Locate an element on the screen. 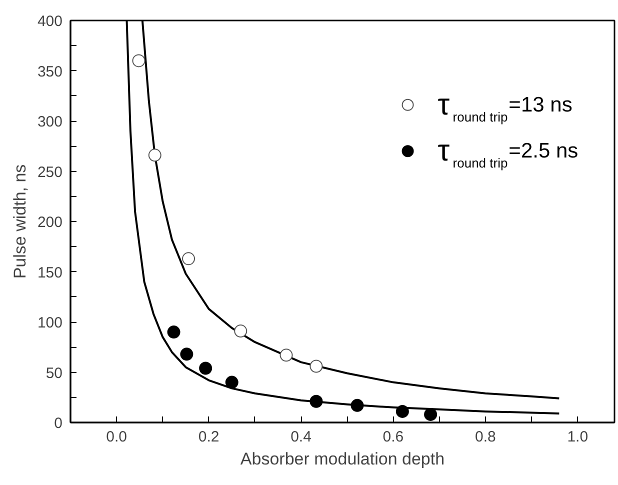 Image resolution: width=618 pixels, height=485 pixels. x-axis-title: Absorber modulation depth is located at coordinates (342, 459).